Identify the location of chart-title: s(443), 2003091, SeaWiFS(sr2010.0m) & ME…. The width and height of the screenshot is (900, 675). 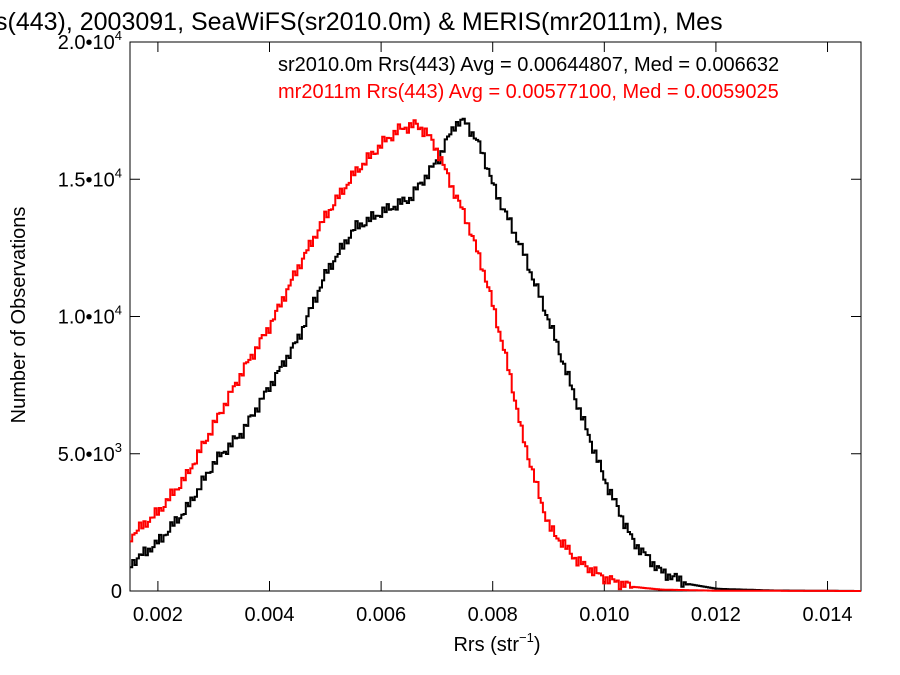
(361, 22).